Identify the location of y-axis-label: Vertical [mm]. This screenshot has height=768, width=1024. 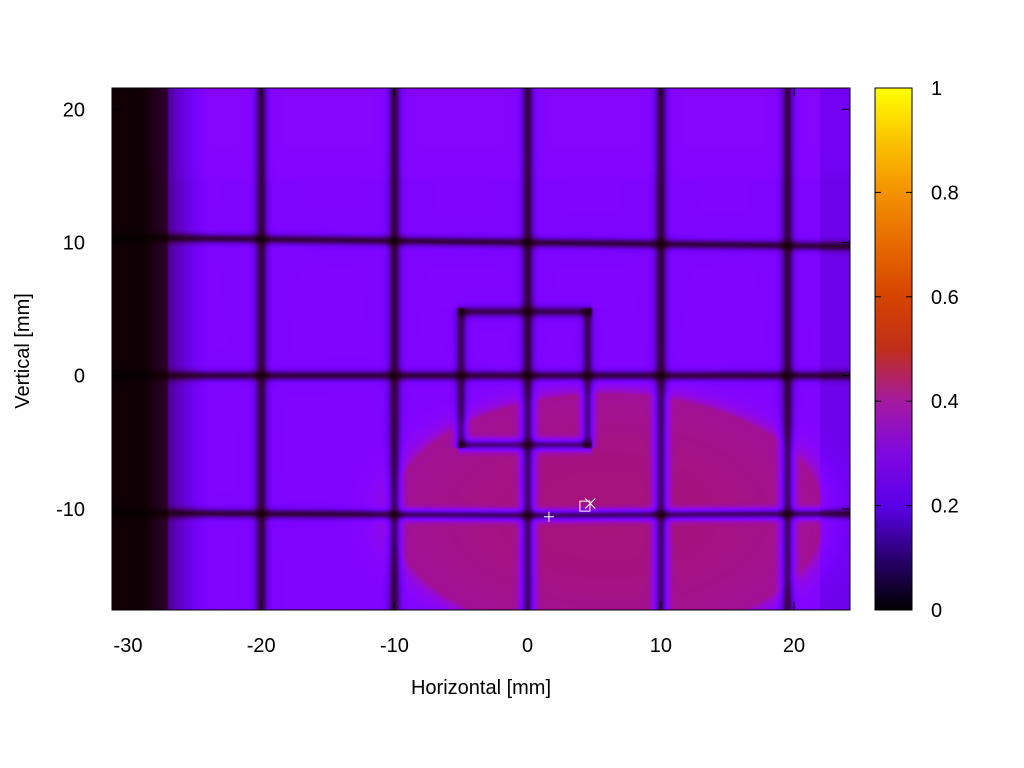
(23, 351).